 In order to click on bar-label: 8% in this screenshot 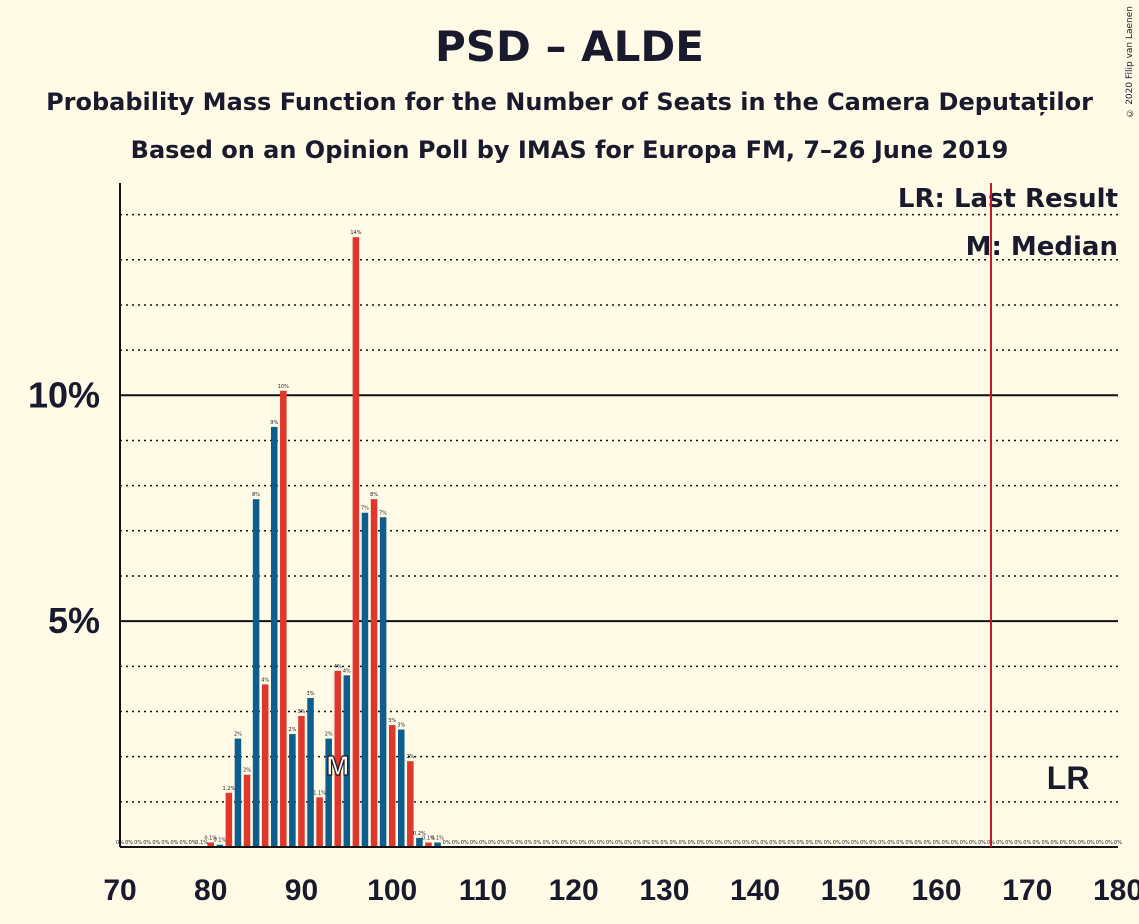, I will do `click(256, 495)`.